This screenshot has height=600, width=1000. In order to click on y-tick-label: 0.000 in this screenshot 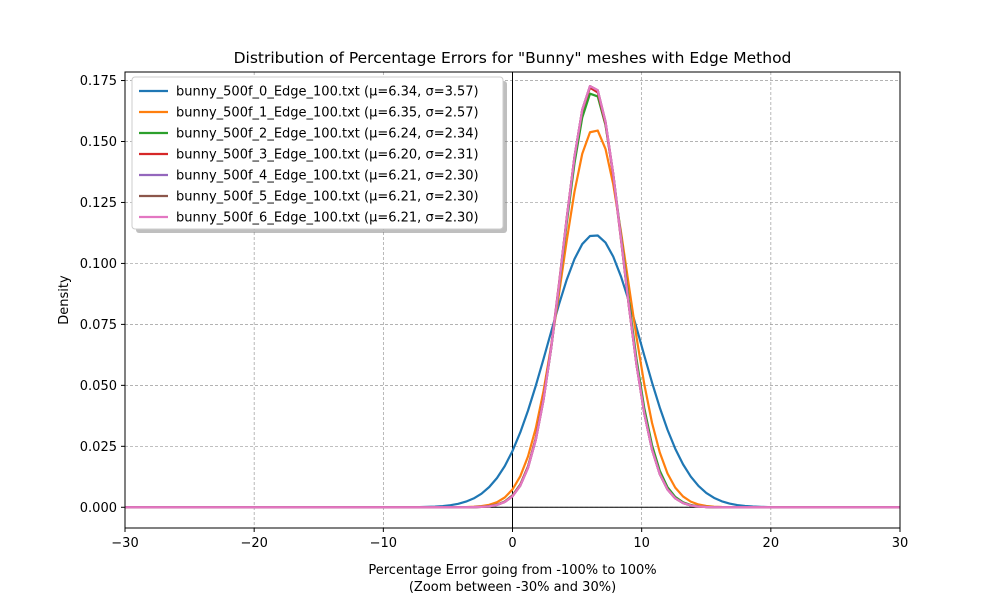, I will do `click(98, 508)`.